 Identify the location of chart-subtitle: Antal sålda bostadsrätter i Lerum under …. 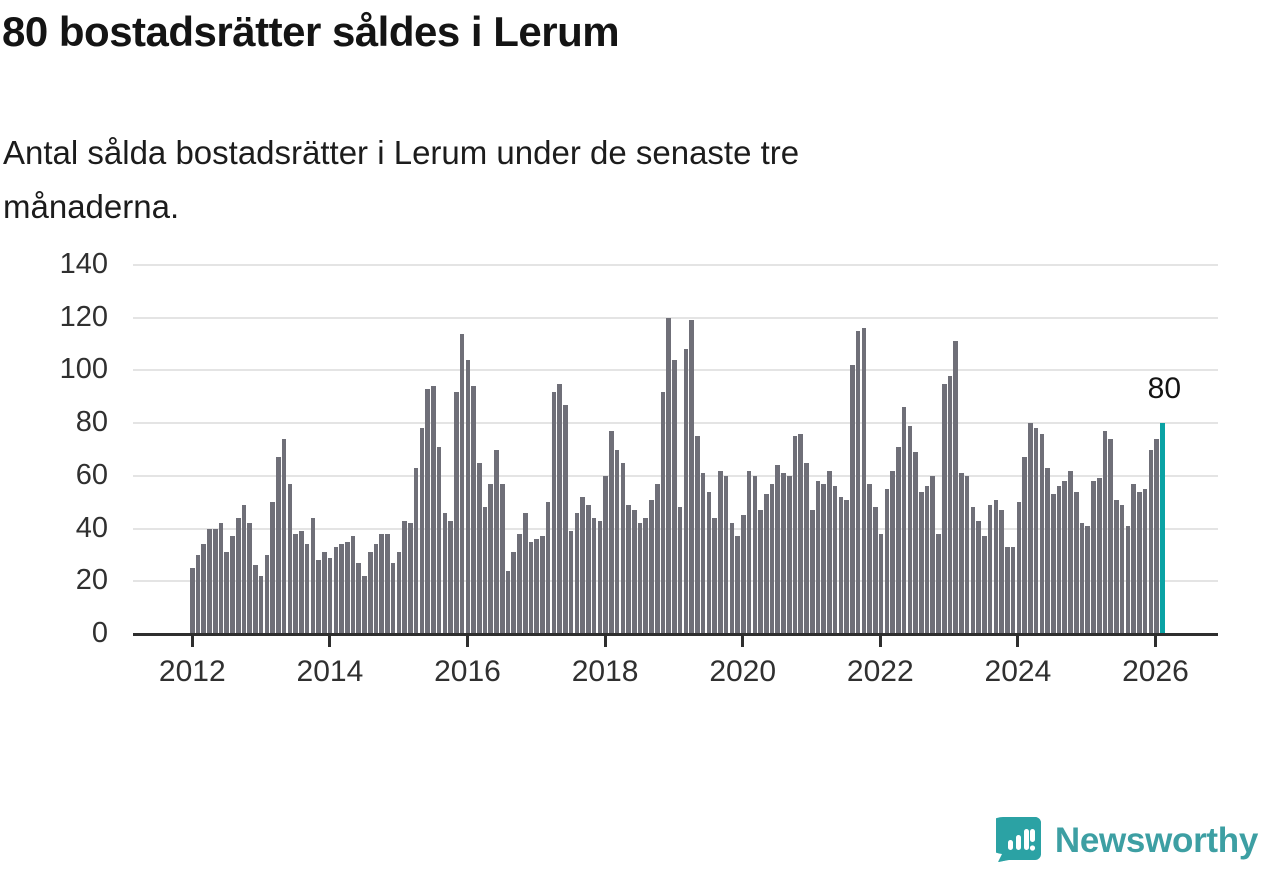
(613, 180).